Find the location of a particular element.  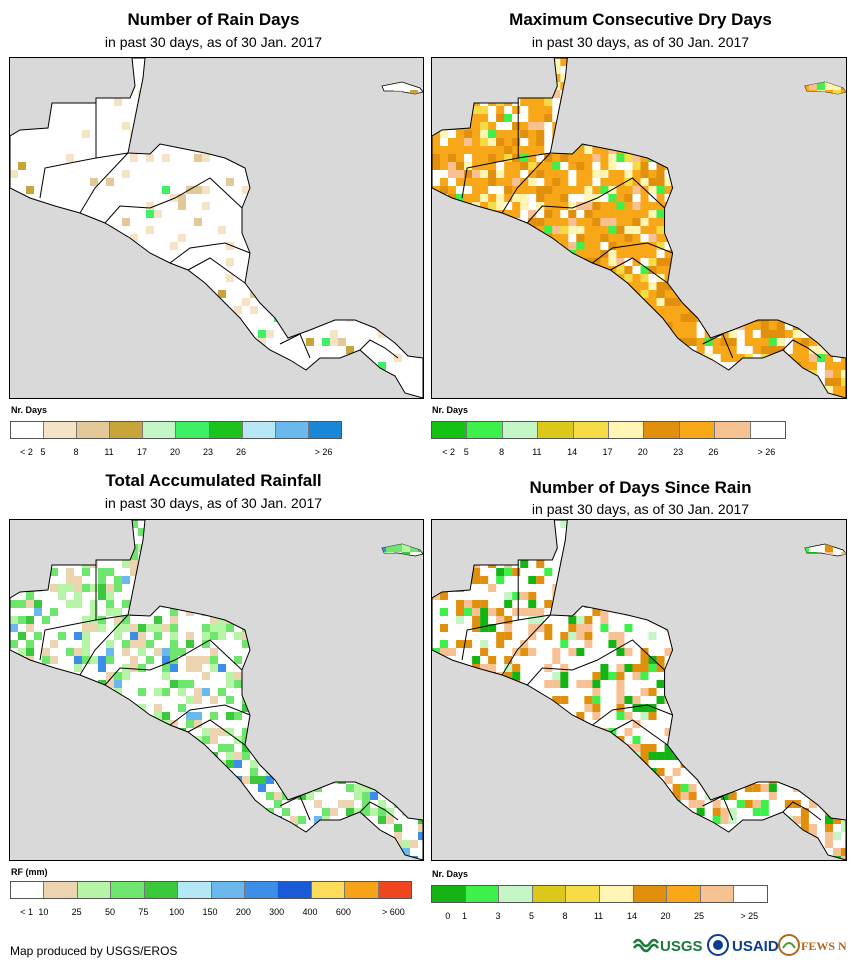

legend-label: 10 is located at coordinates (43, 912).